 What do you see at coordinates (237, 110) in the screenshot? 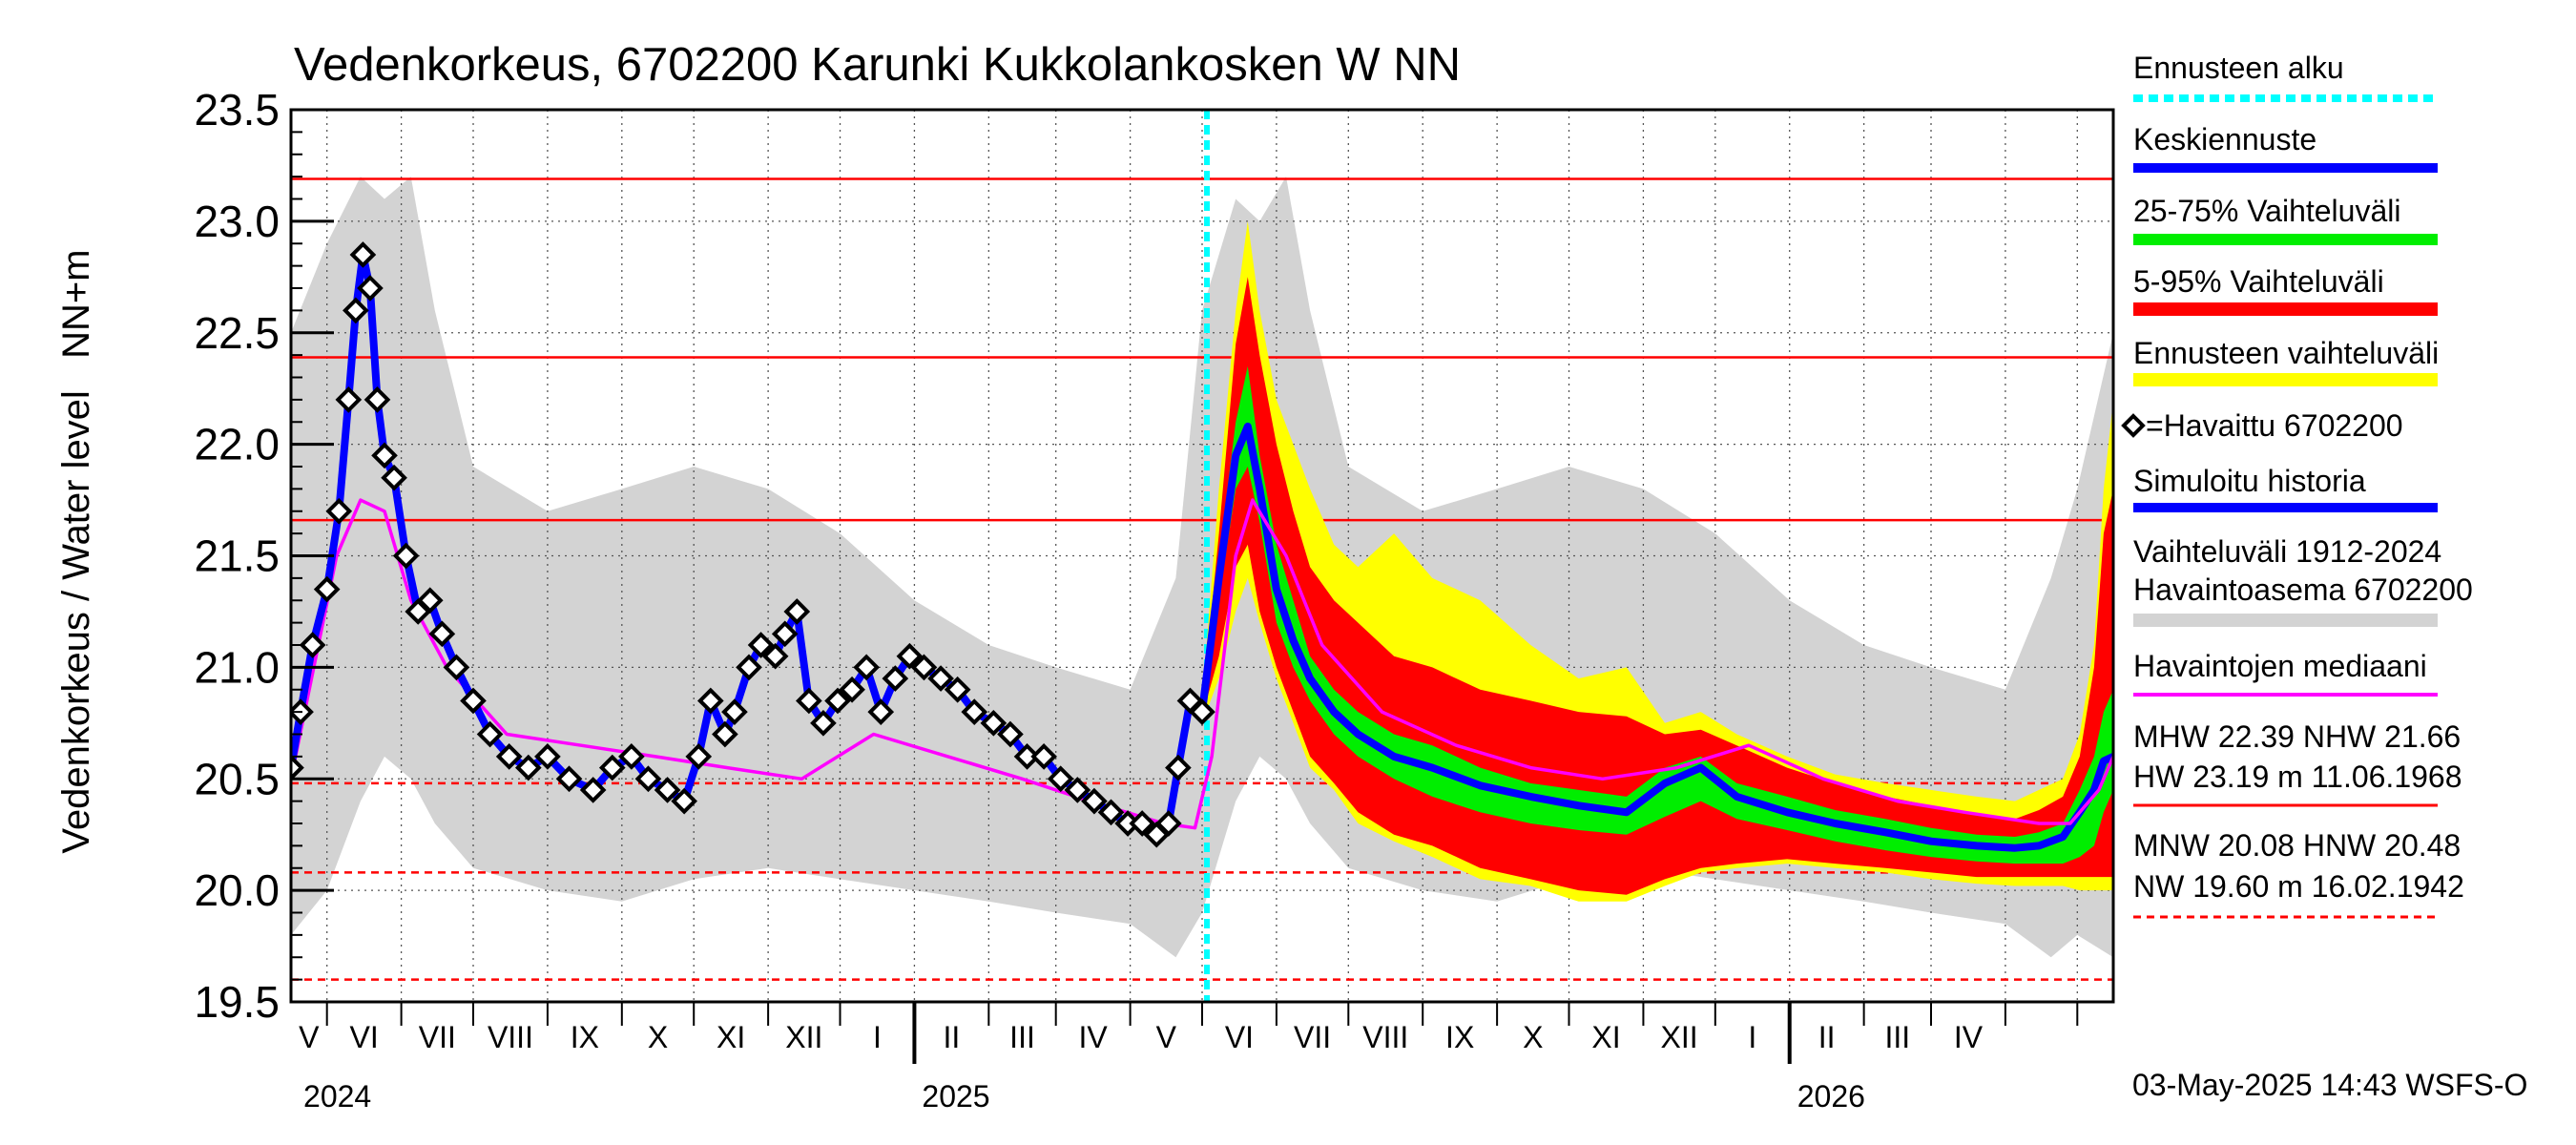
I see `y-tick-label: 23.5` at bounding box center [237, 110].